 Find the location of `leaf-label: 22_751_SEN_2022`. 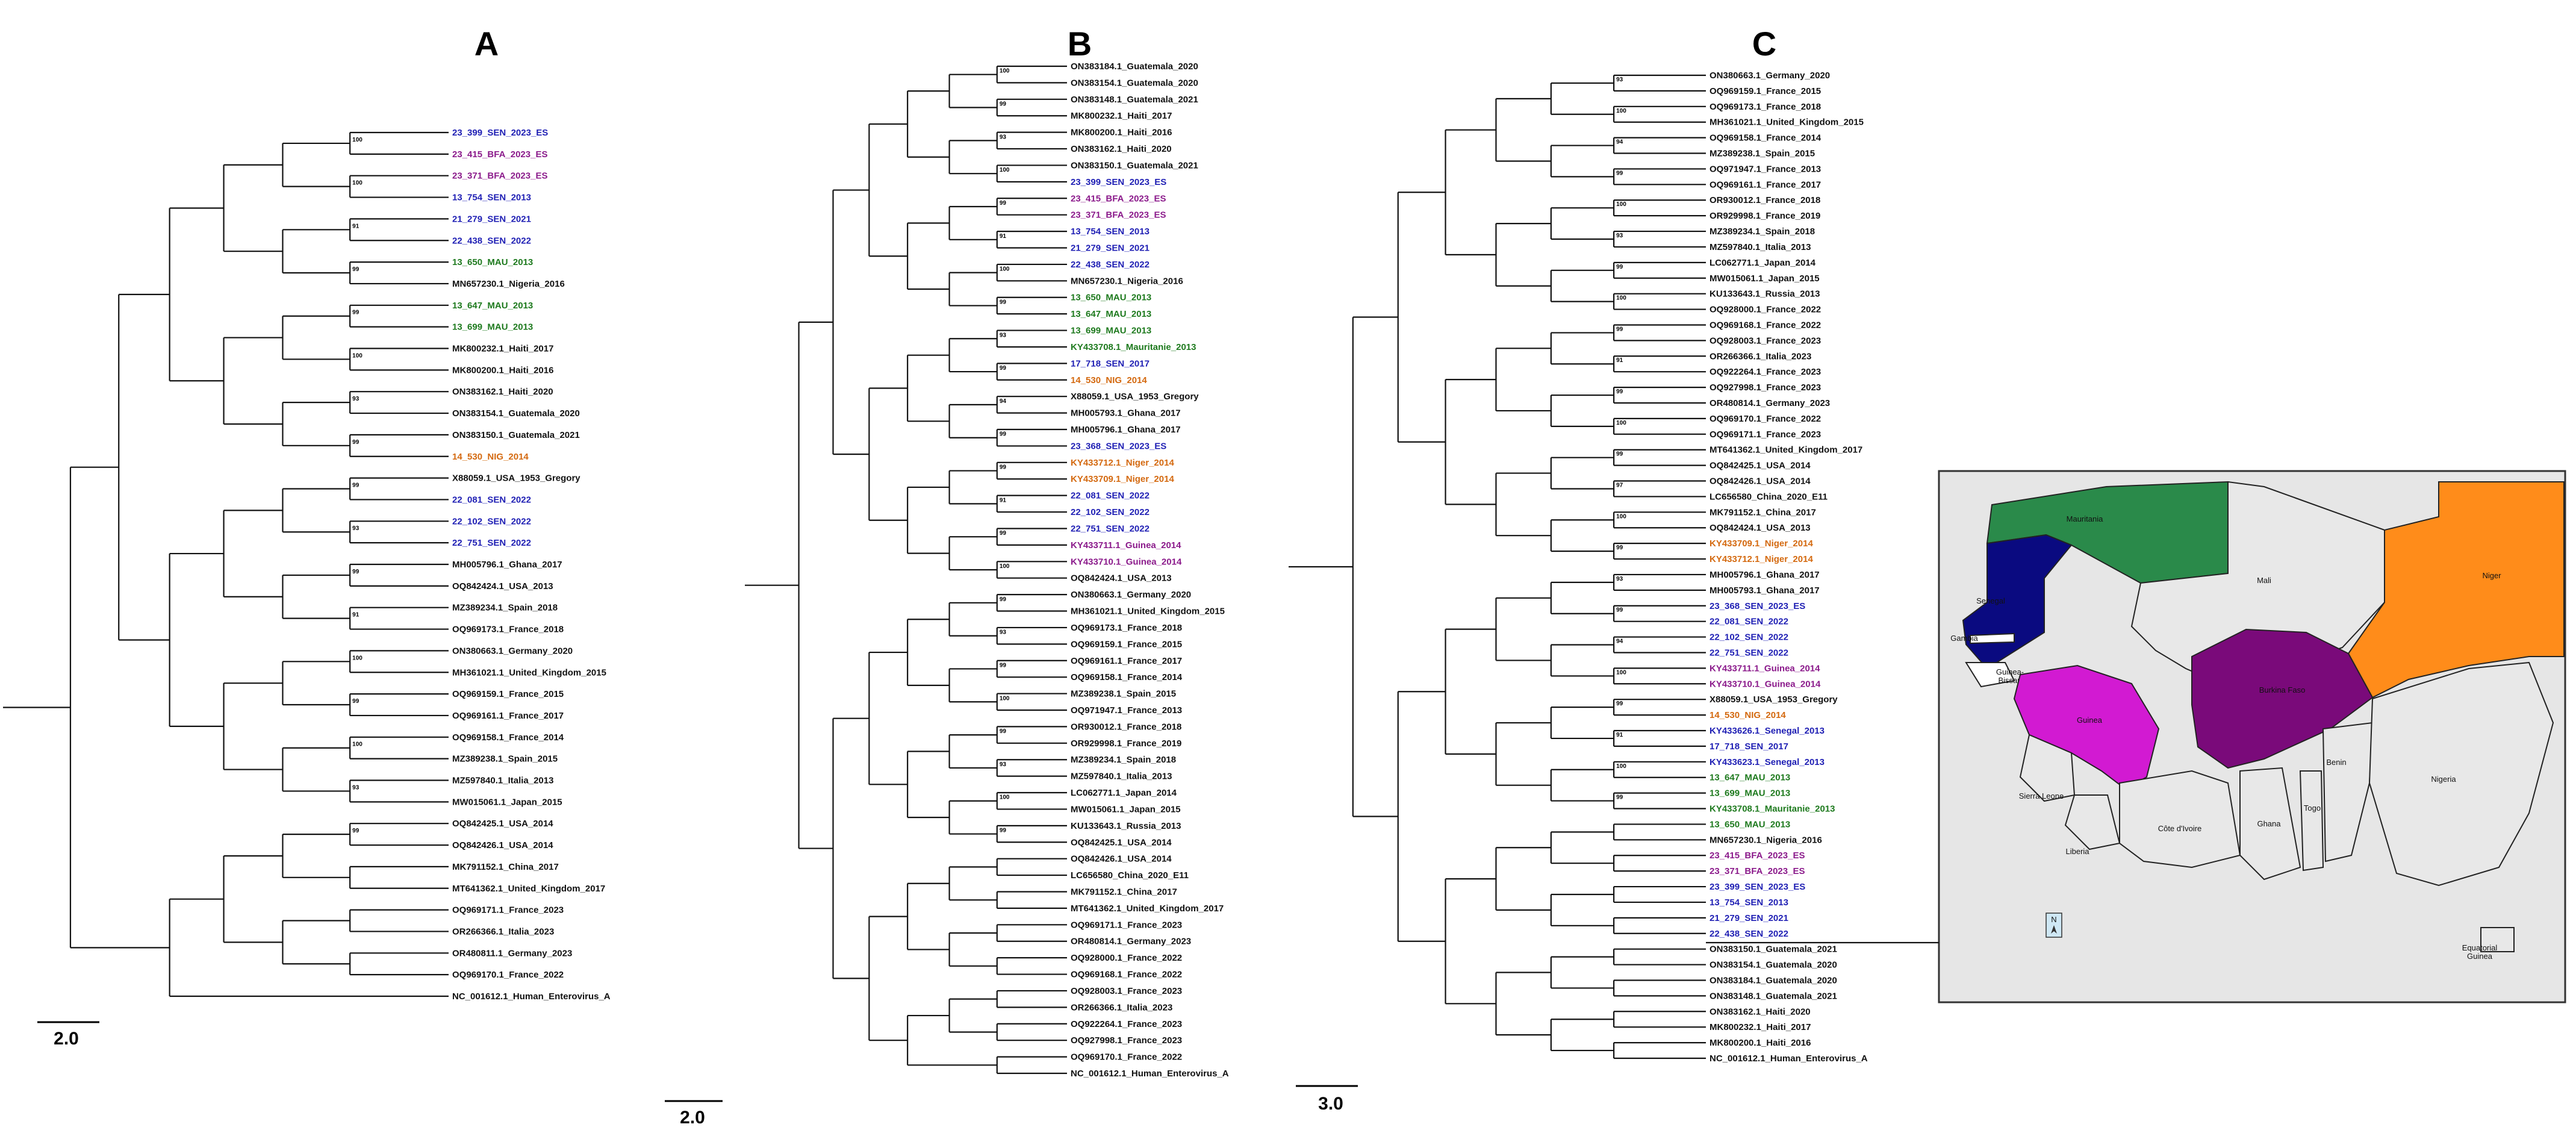

leaf-label: 22_751_SEN_2022 is located at coordinates (1111, 528).